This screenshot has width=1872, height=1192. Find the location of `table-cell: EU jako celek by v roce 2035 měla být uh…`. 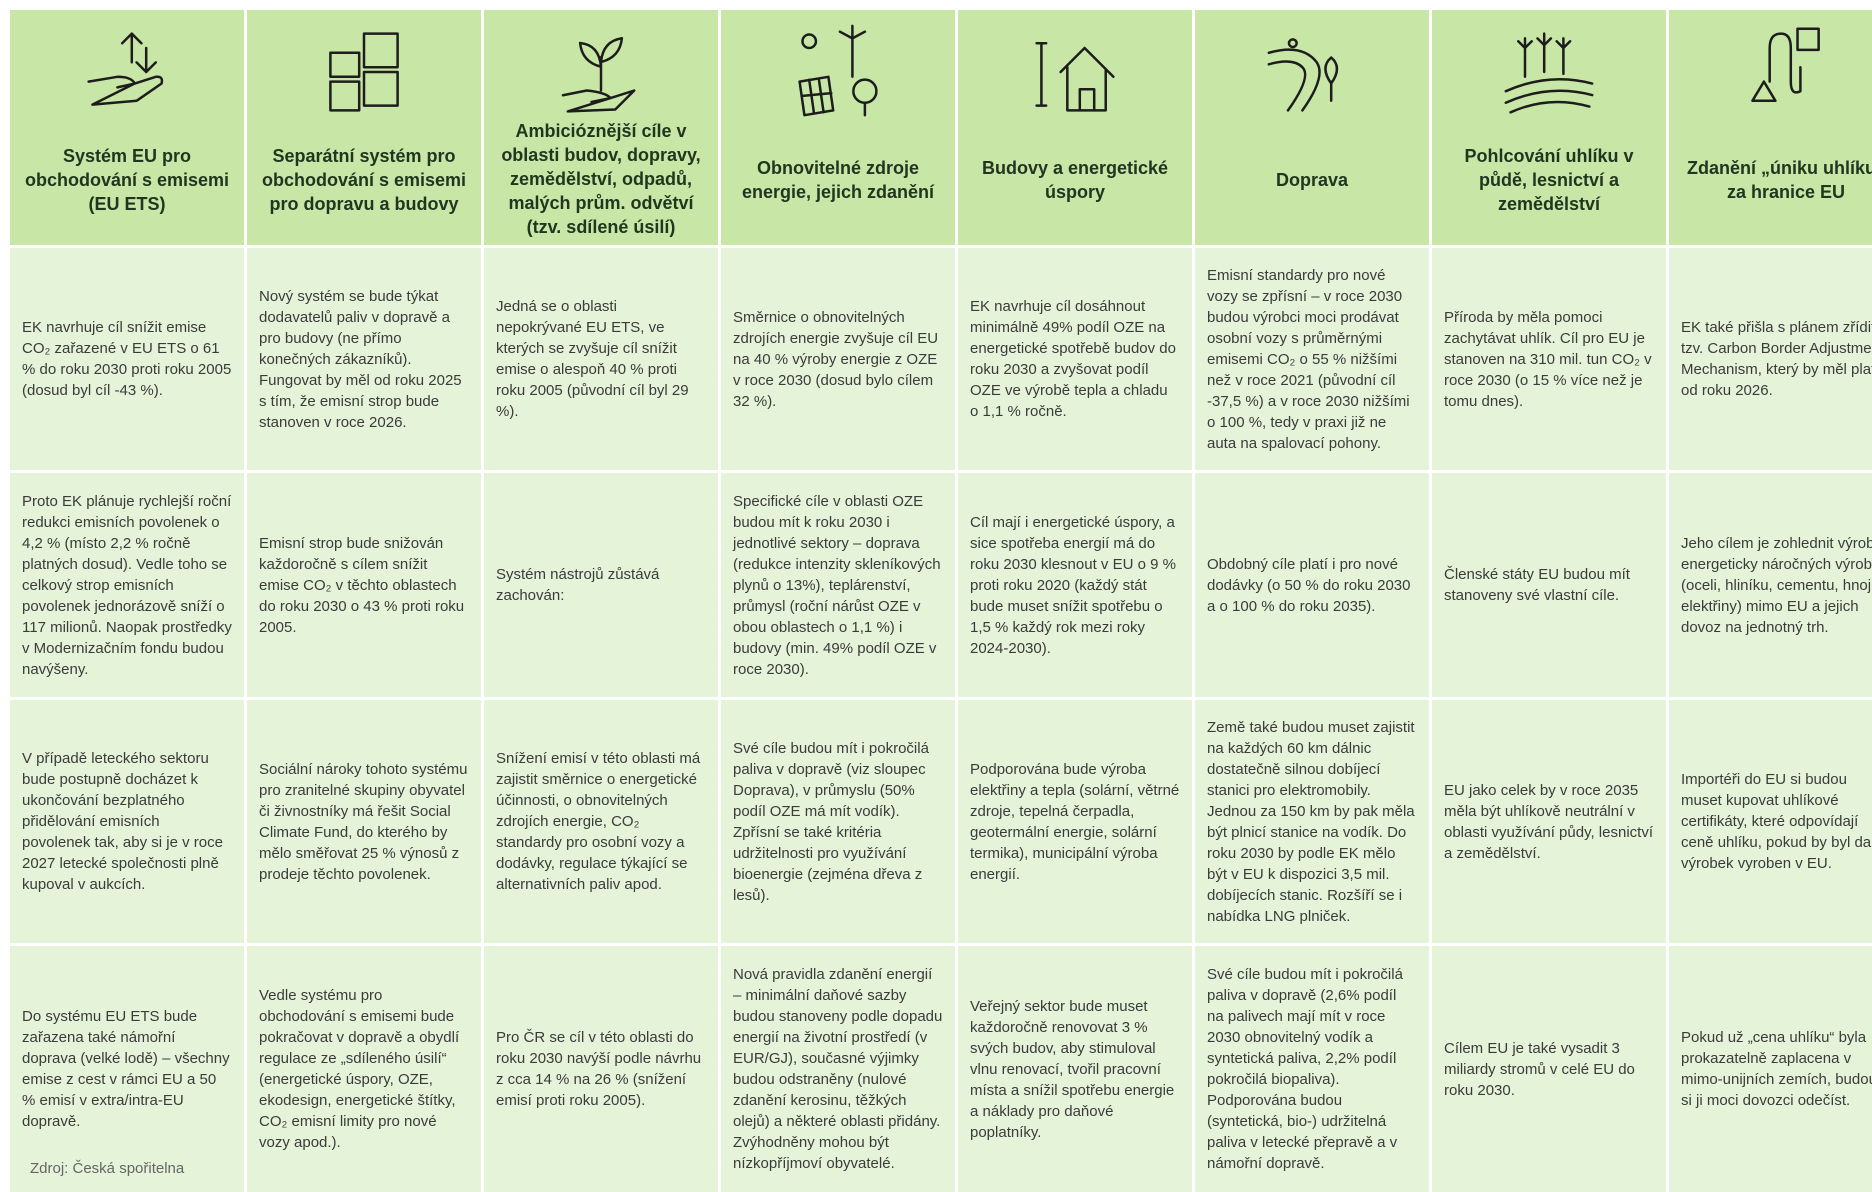

table-cell: EU jako celek by v roce 2035 měla být uh… is located at coordinates (1549, 821).